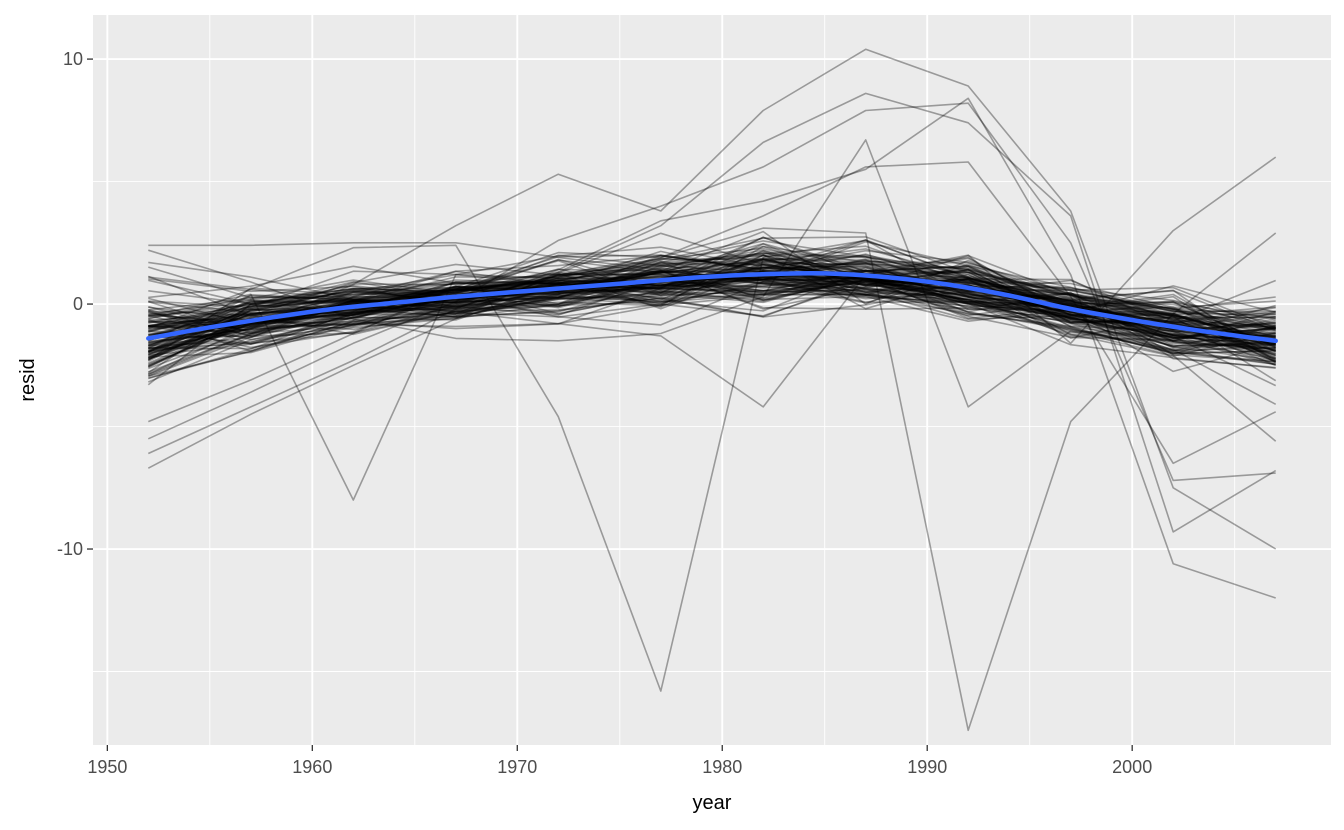 The width and height of the screenshot is (1344, 830). Describe the element at coordinates (712, 803) in the screenshot. I see `x-axis-title: year` at that location.